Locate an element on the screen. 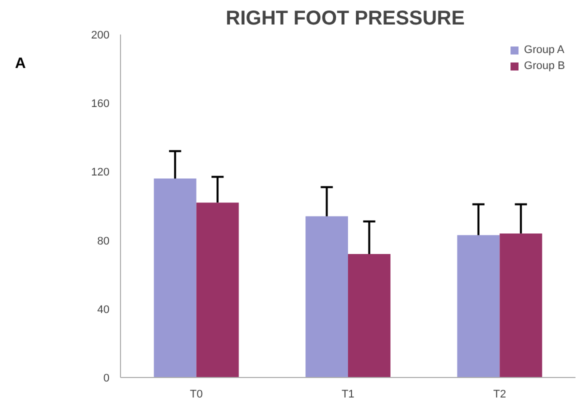 The image size is (585, 403). y-tick-label: 200 is located at coordinates (100, 36).